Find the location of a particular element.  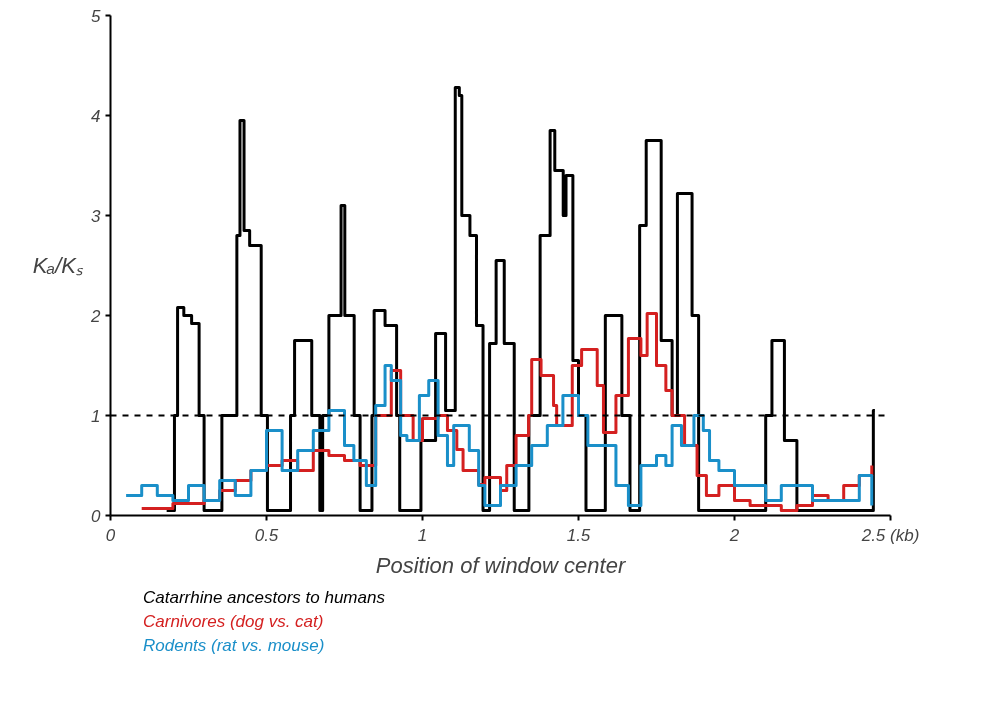

x-tick-label: 0.5 is located at coordinates (266, 535).